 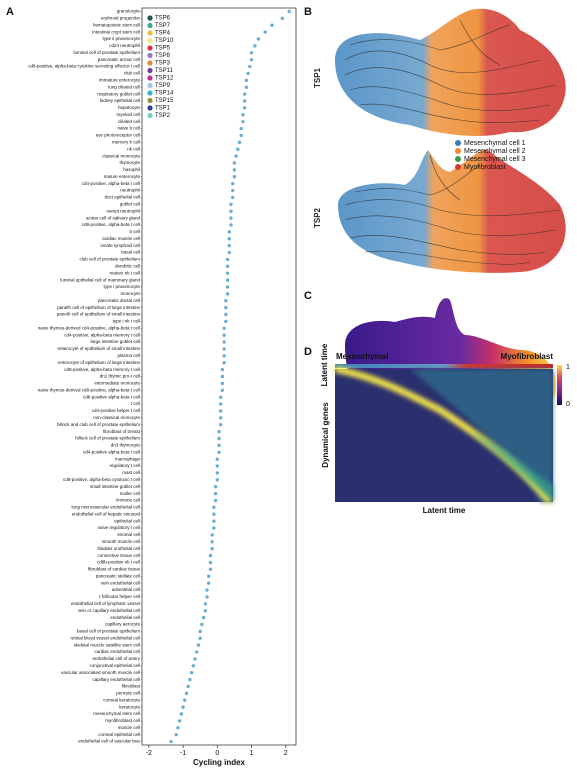 What do you see at coordinates (308, 296) in the screenshot?
I see `panel-letter: C` at bounding box center [308, 296].